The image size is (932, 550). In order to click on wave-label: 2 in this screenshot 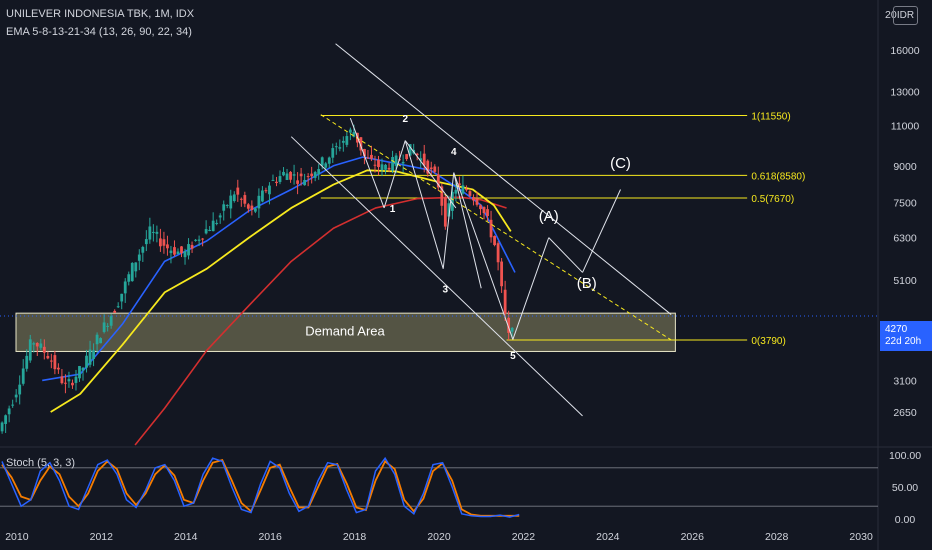, I will do `click(405, 119)`.